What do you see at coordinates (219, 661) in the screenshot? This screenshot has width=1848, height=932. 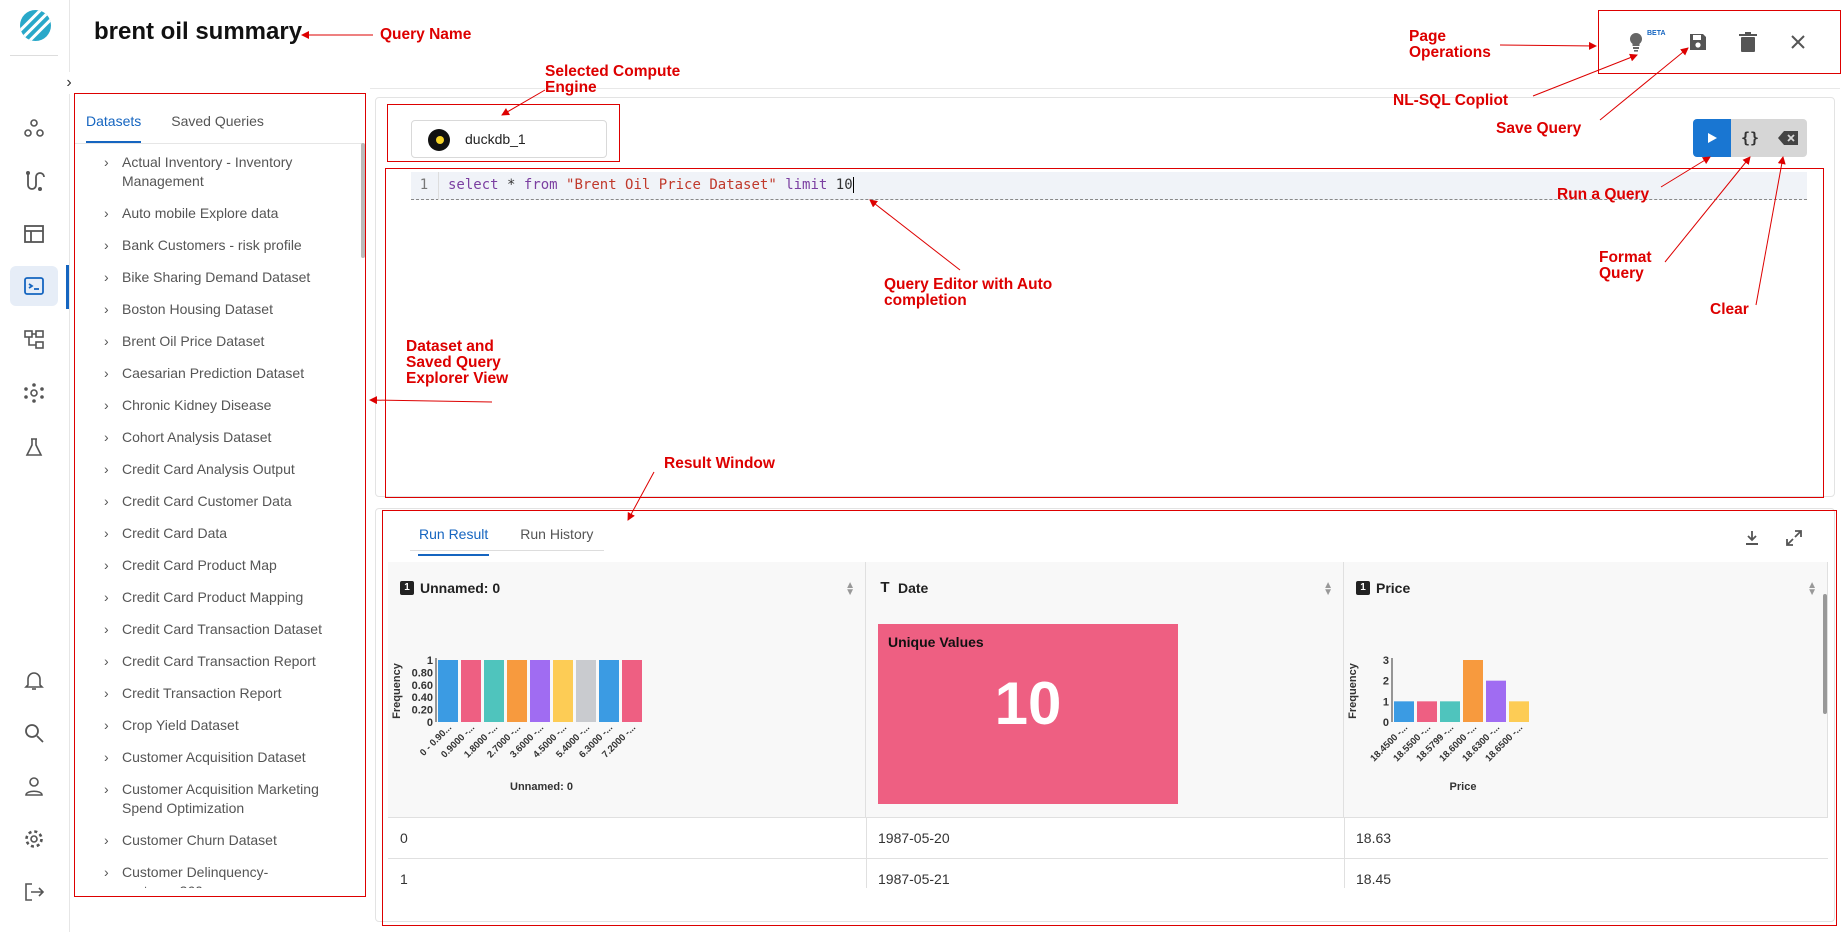 I see `dataset-list-item: › Credit Card Transaction Report` at bounding box center [219, 661].